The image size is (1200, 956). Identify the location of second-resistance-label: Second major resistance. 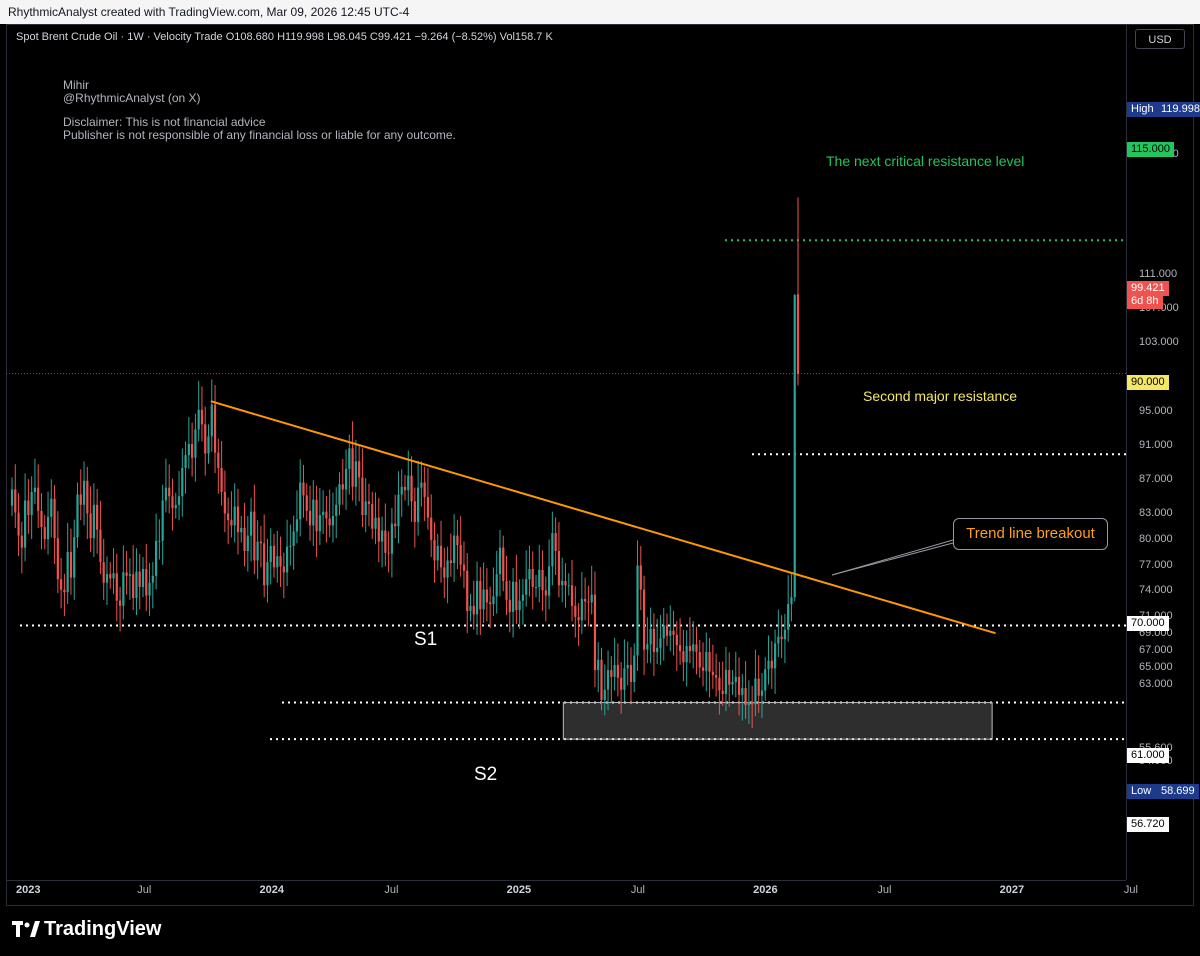
(940, 396).